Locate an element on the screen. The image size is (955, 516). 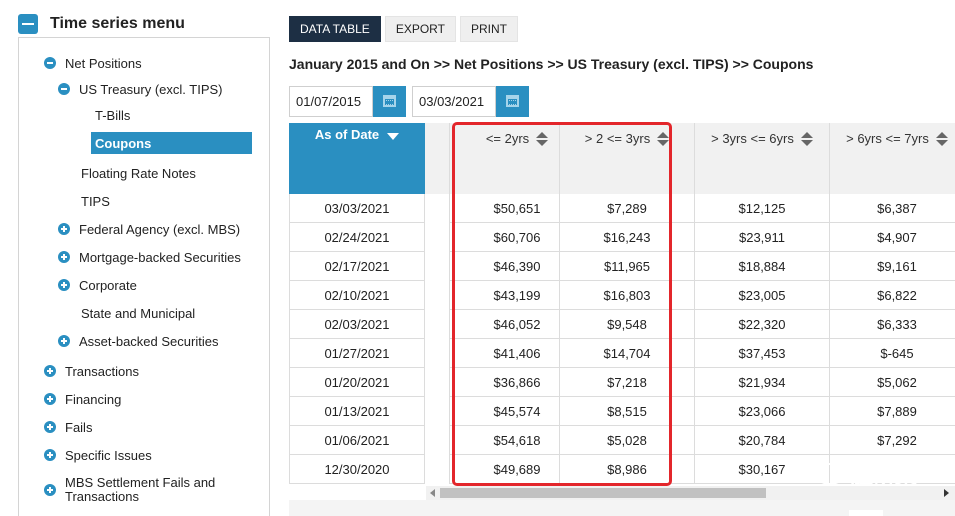
sidebar-item-mortgage-backed: Mortgage-backed Securities is located at coordinates (149, 257).